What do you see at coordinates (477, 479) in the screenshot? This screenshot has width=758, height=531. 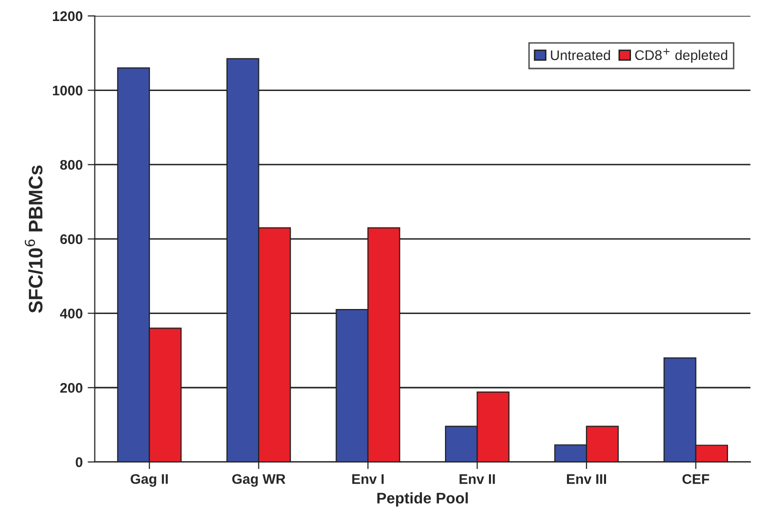 I see `x-tick-label: Env II` at bounding box center [477, 479].